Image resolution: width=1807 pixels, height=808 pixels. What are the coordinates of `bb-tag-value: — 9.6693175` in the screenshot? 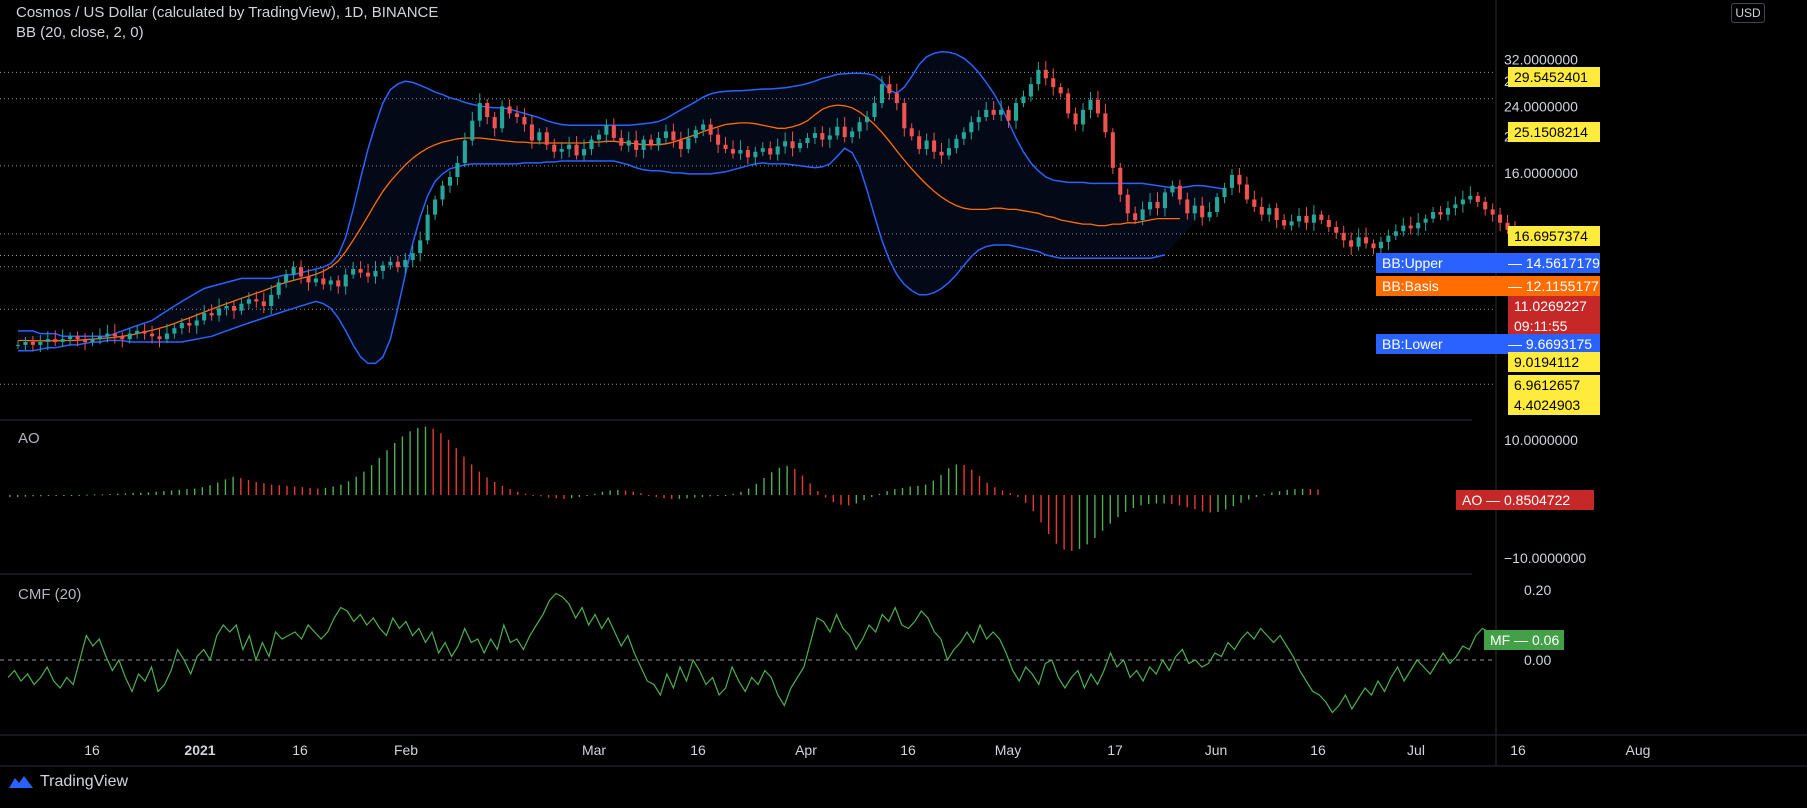 It's located at (1550, 344).